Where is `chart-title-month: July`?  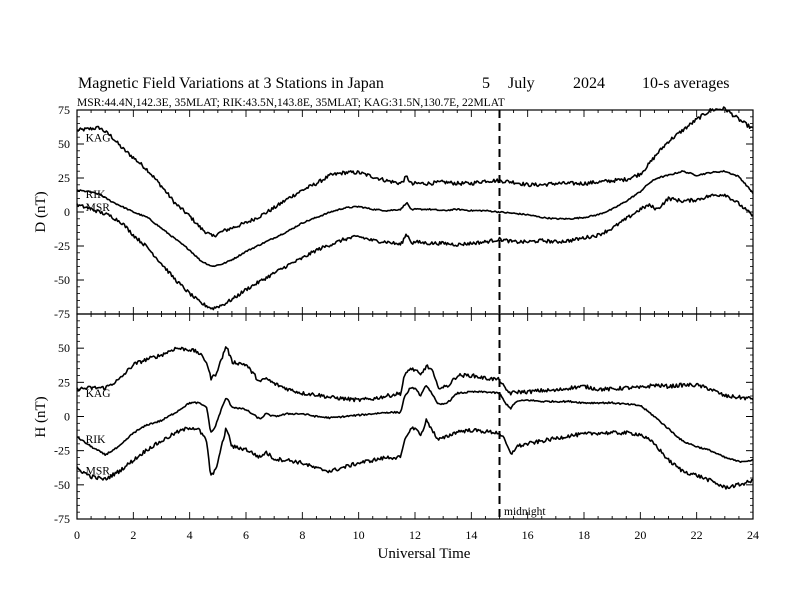 chart-title-month: July is located at coordinates (521, 83).